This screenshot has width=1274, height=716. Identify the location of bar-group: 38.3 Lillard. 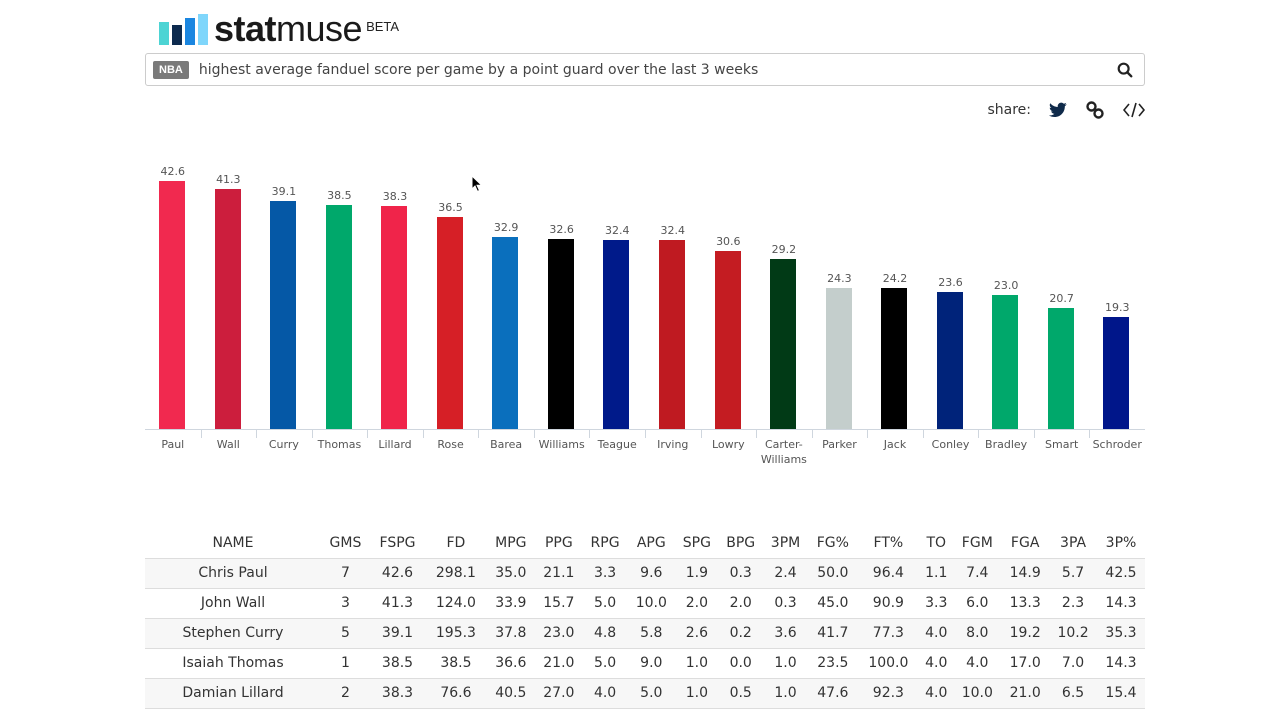
(395, 315).